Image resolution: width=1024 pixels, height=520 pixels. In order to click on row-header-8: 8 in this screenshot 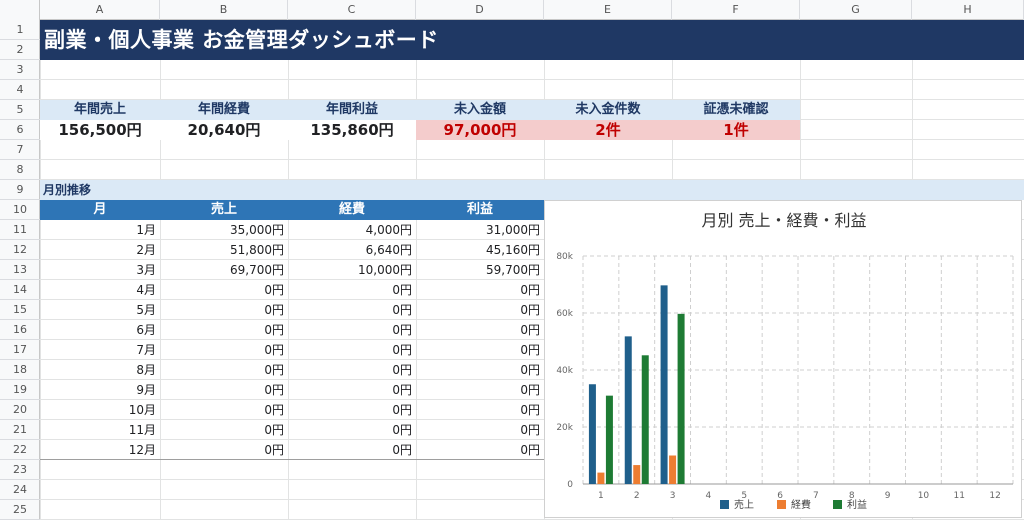, I will do `click(20, 170)`.